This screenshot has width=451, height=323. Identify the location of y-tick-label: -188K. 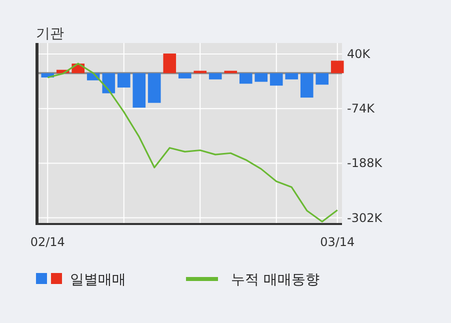
(365, 163).